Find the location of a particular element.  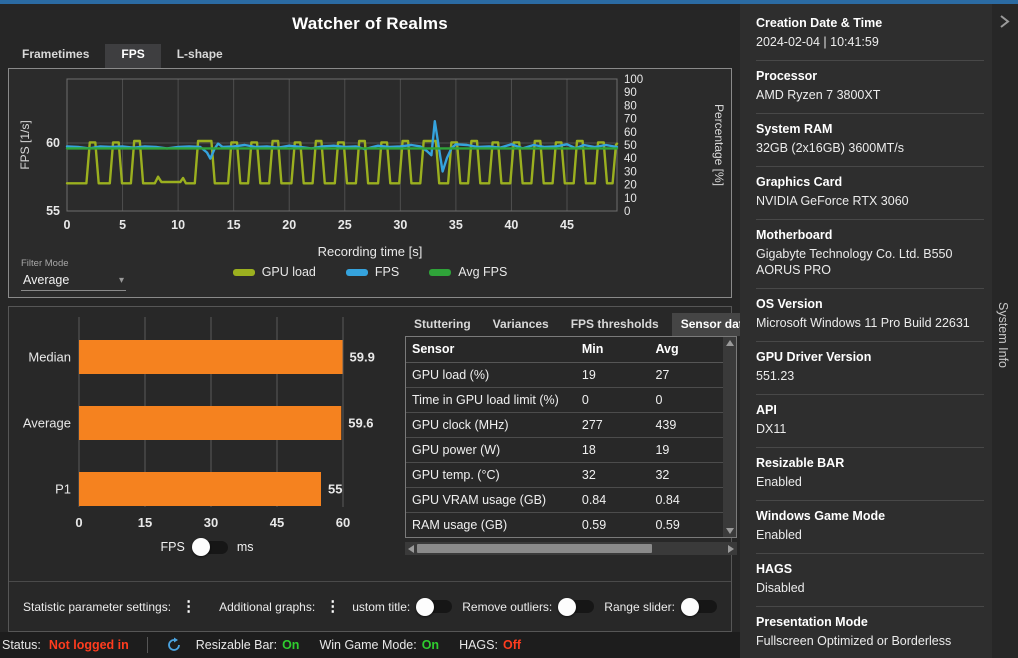

svg-text: 55 is located at coordinates (335, 489).